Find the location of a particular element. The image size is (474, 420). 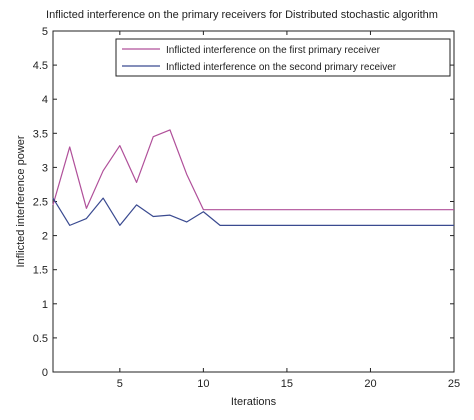

y-tick-label: 4 is located at coordinates (45, 100).